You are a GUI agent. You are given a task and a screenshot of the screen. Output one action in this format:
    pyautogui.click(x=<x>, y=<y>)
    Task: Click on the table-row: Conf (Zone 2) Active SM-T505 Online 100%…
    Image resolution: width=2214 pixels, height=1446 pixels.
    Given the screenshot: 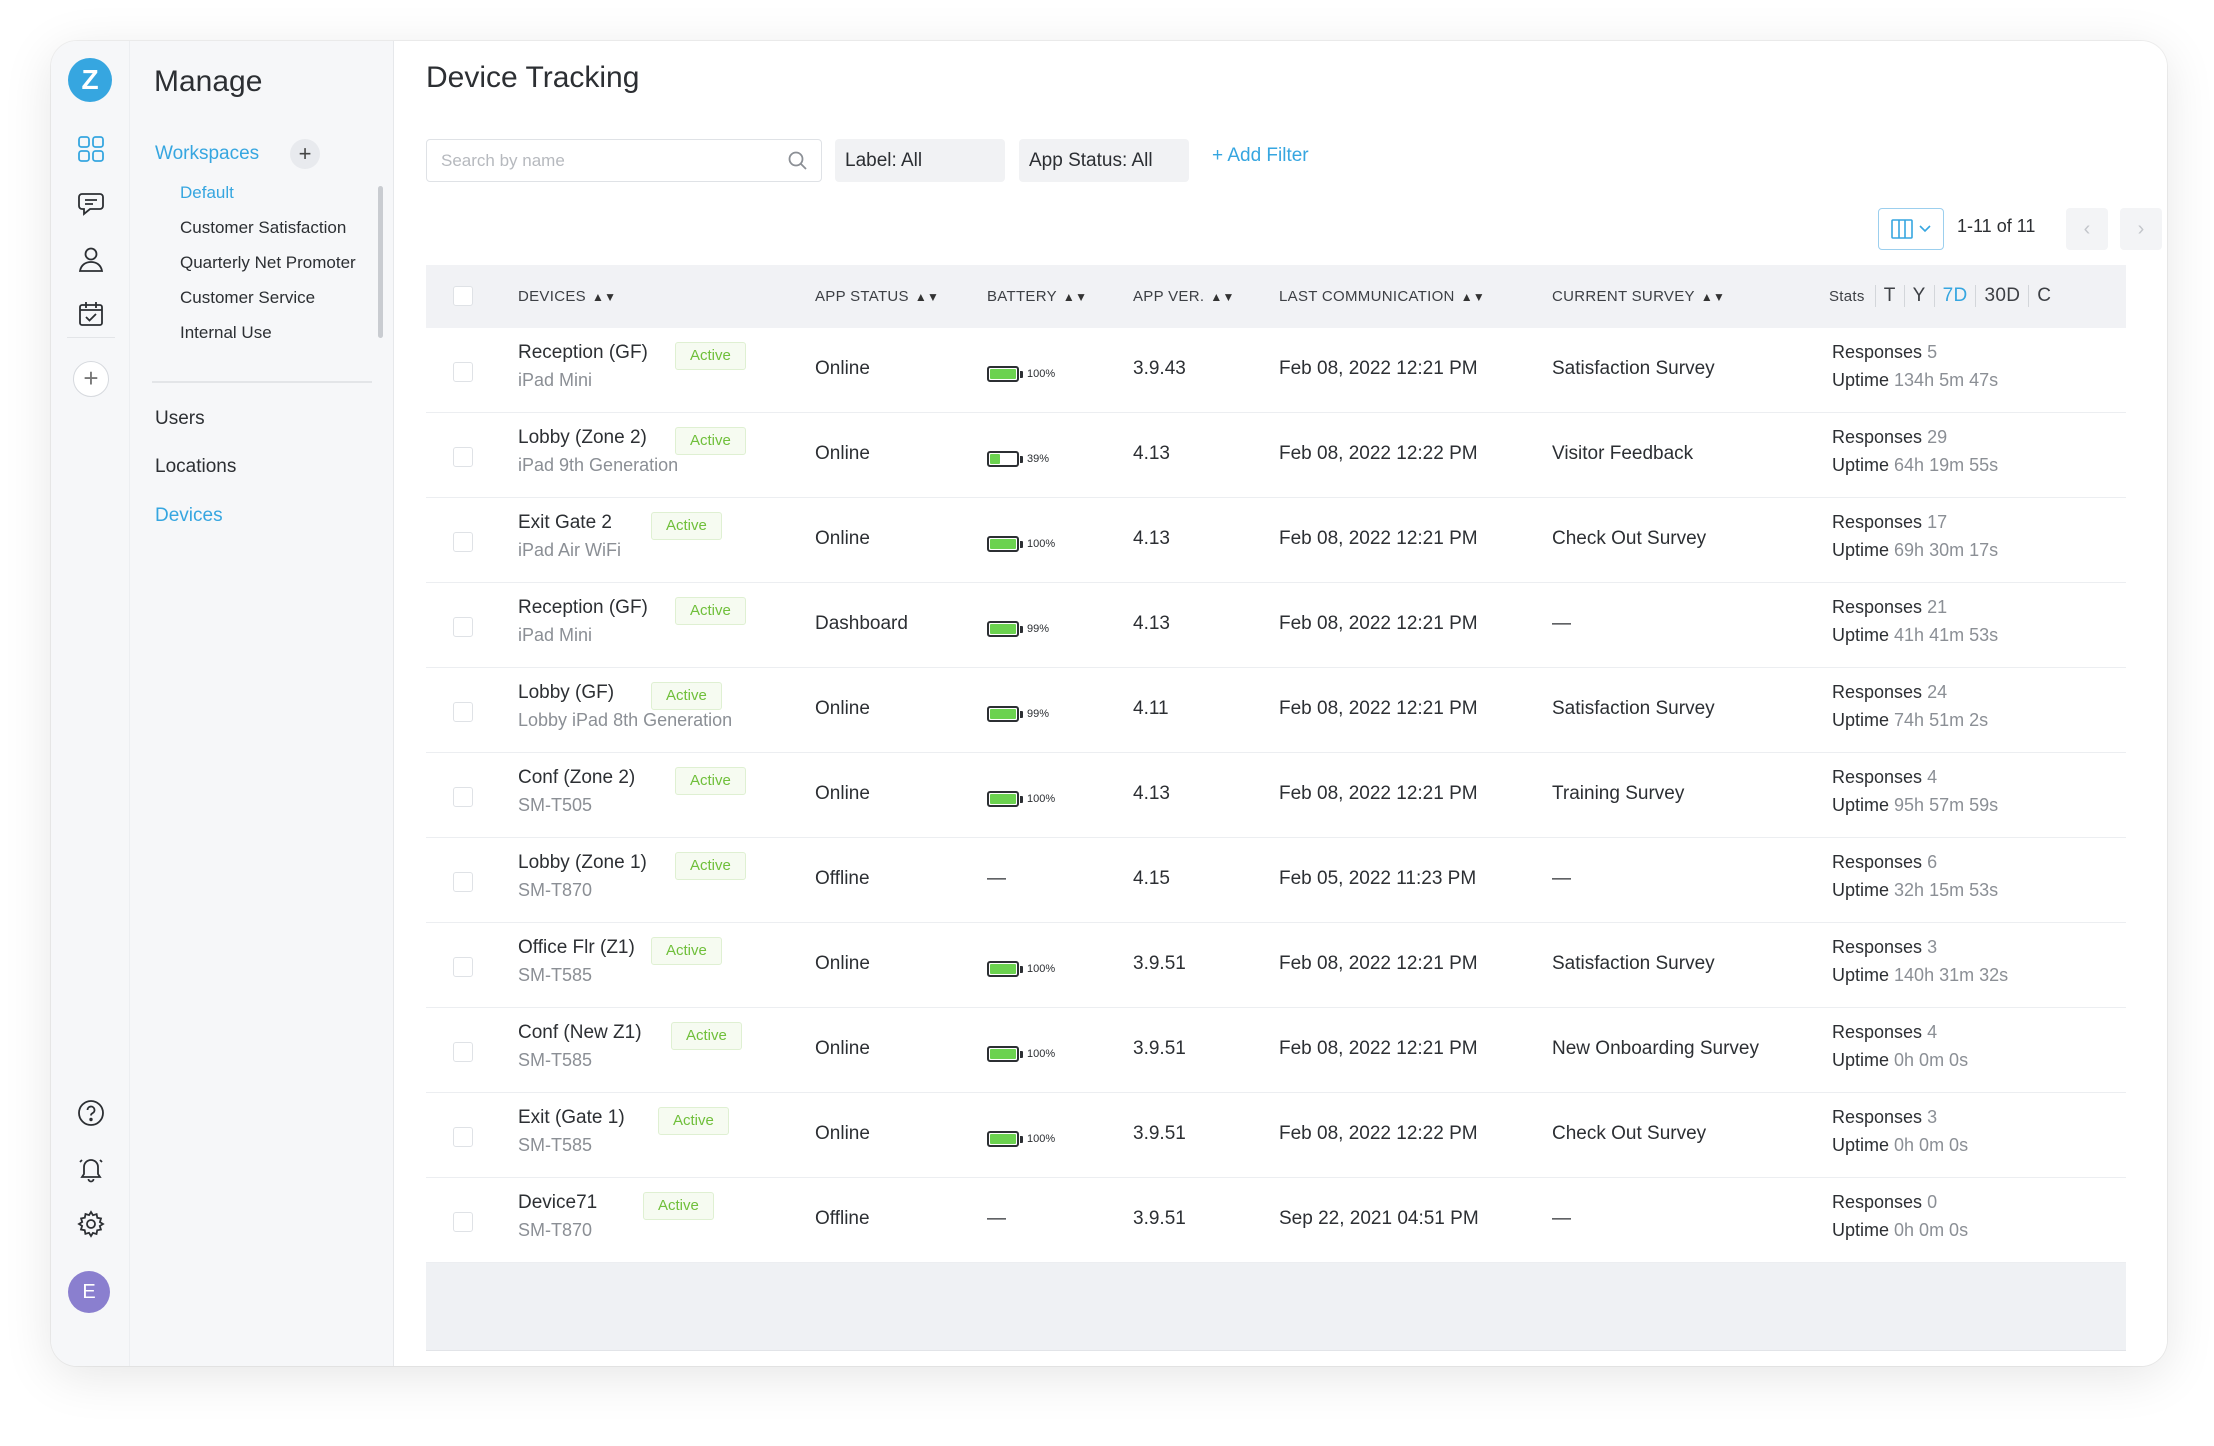 What is the action you would take?
    pyautogui.click(x=1276, y=795)
    